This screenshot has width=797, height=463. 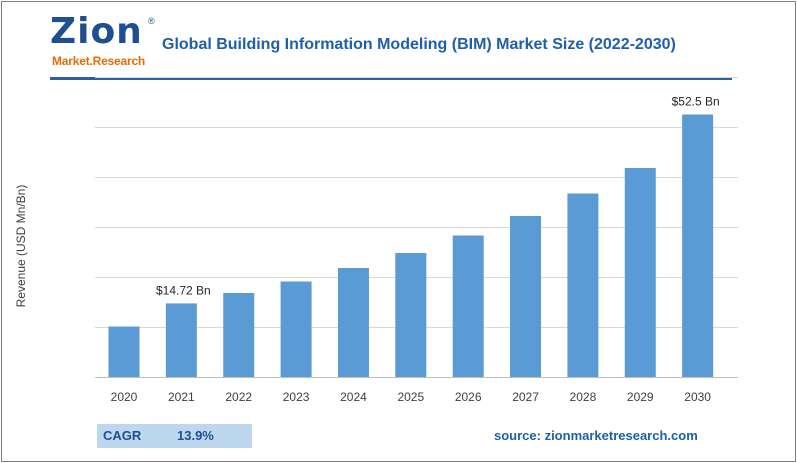 What do you see at coordinates (696, 102) in the screenshot?
I see `data-label: $52.5 Bn` at bounding box center [696, 102].